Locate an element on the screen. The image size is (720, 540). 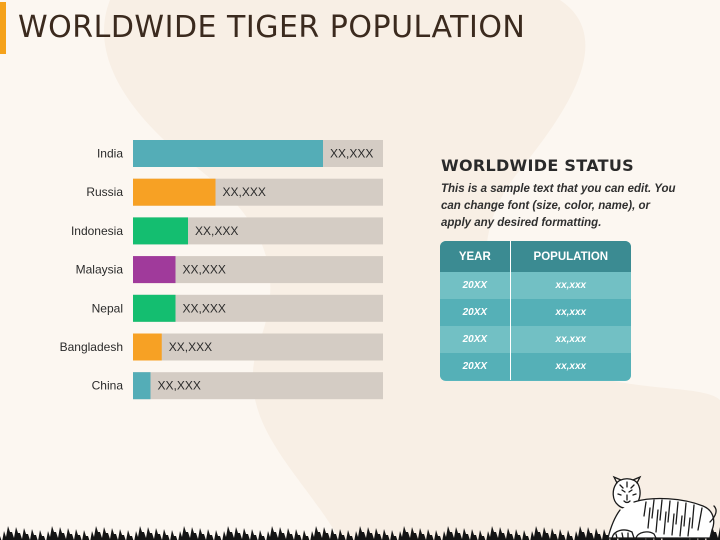
population-header: POPULATION is located at coordinates (571, 256).